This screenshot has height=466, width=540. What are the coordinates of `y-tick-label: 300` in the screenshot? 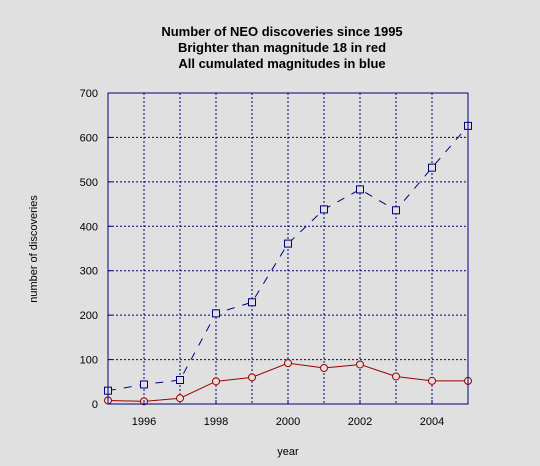 It's located at (89, 272).